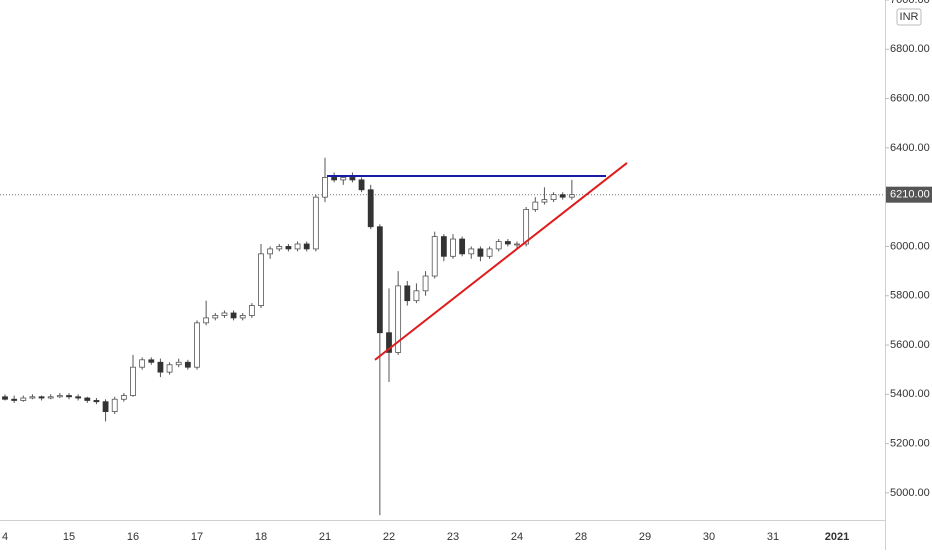 This screenshot has height=555, width=932. I want to click on currency-box, so click(909, 17).